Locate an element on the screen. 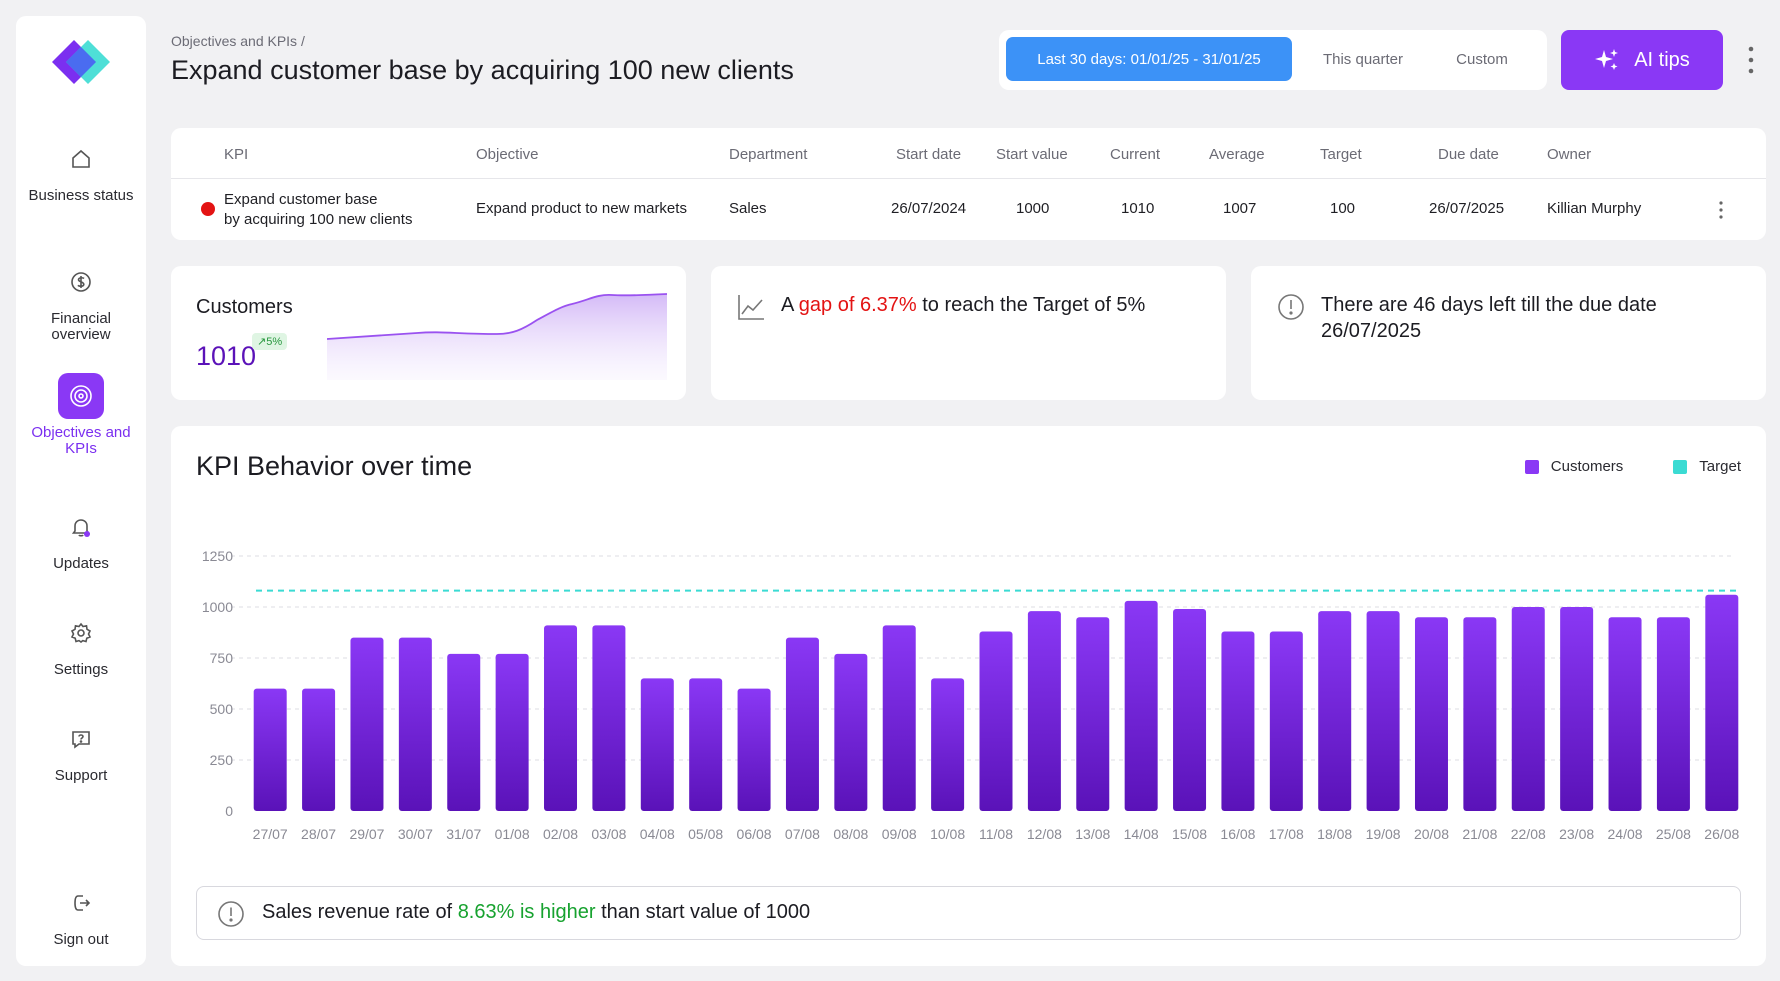  row-menu-icon is located at coordinates (1721, 210).